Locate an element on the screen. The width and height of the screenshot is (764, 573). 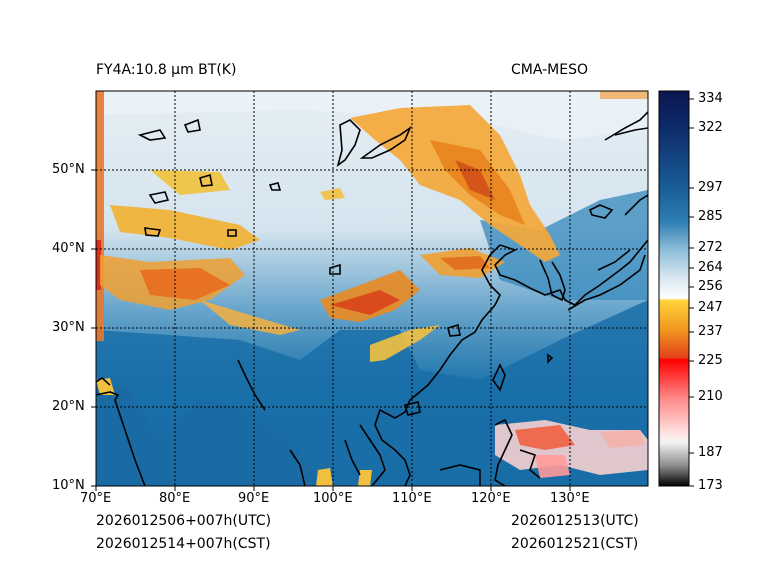
colorbar is located at coordinates (674, 288).